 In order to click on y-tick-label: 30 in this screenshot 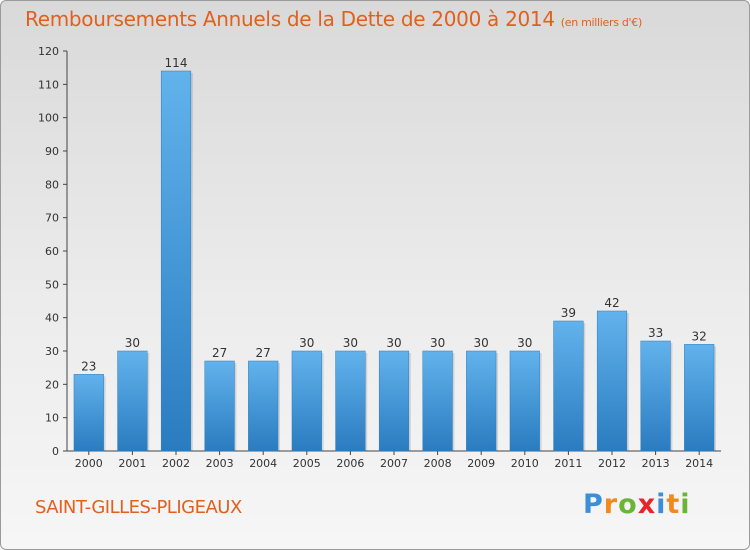, I will do `click(52, 351)`.